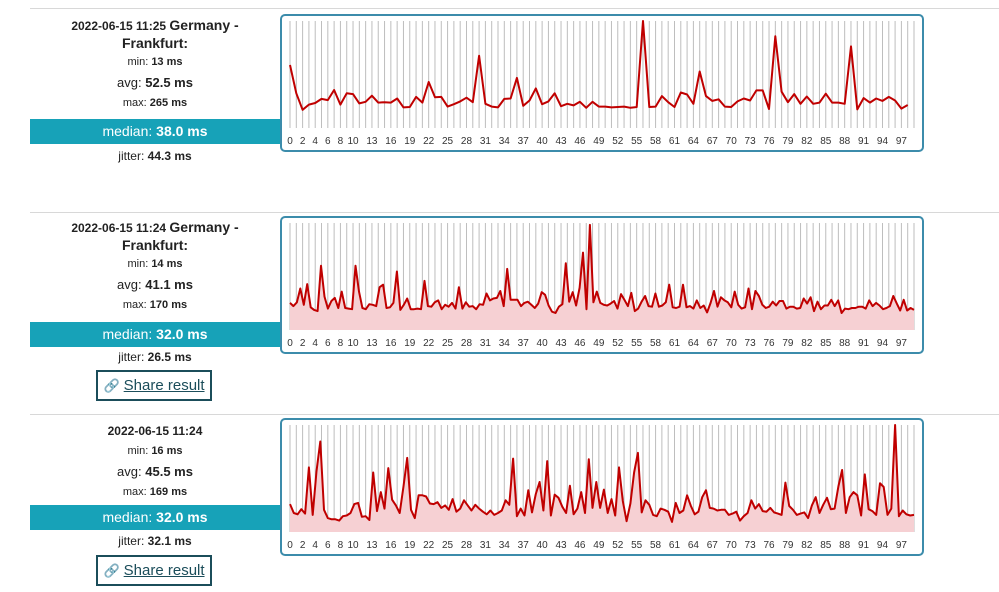 The image size is (999, 592). I want to click on median-label: median:, so click(127, 517).